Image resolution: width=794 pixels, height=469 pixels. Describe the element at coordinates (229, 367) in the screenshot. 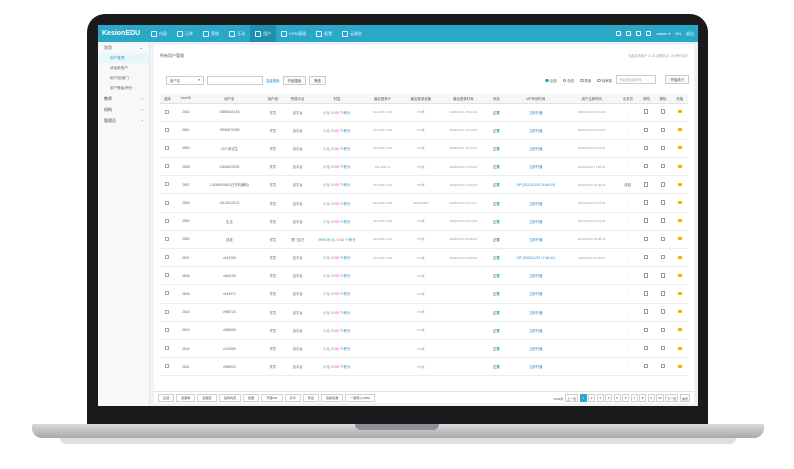

I see `username: v958040` at that location.